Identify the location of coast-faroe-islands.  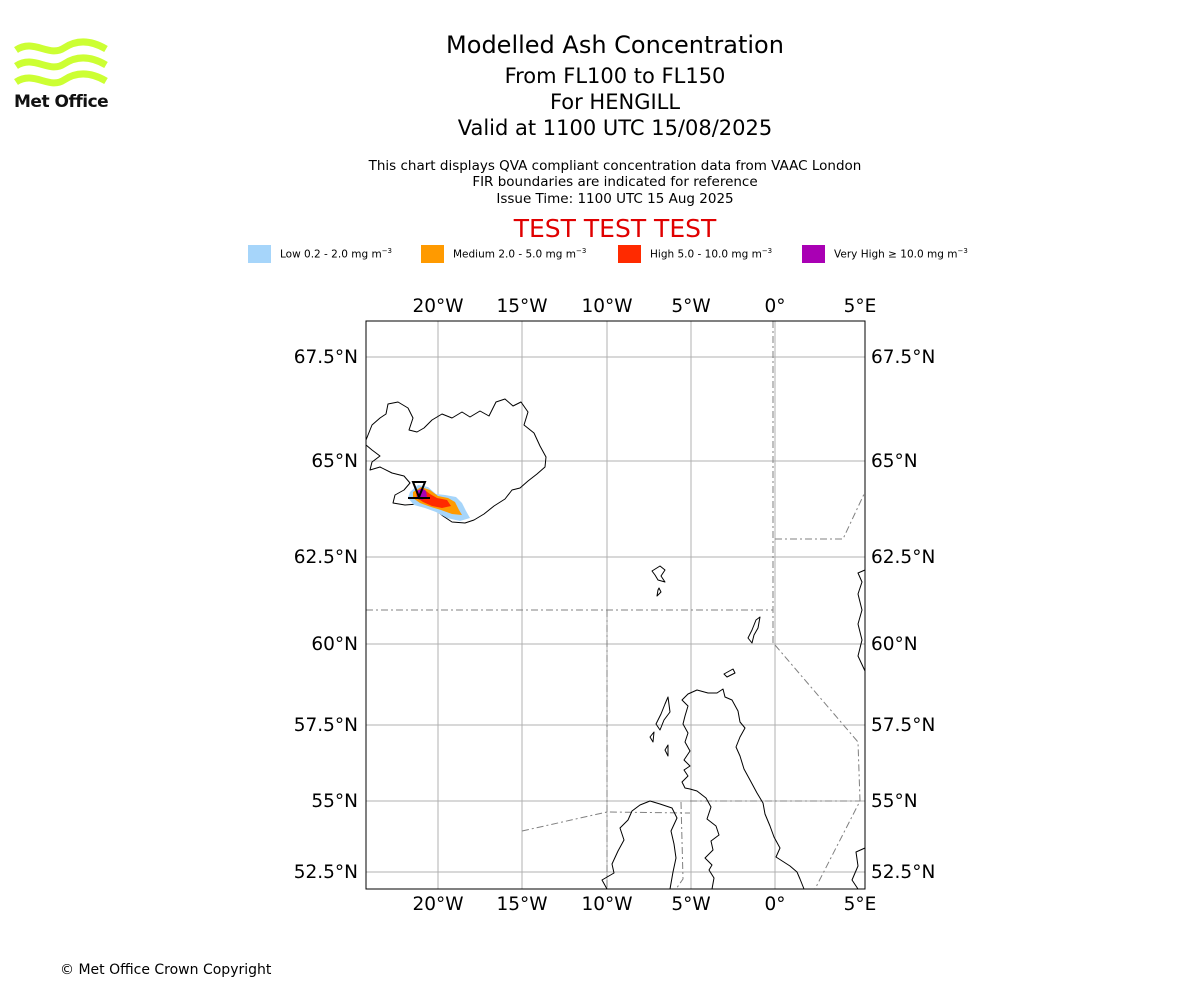
(658, 581).